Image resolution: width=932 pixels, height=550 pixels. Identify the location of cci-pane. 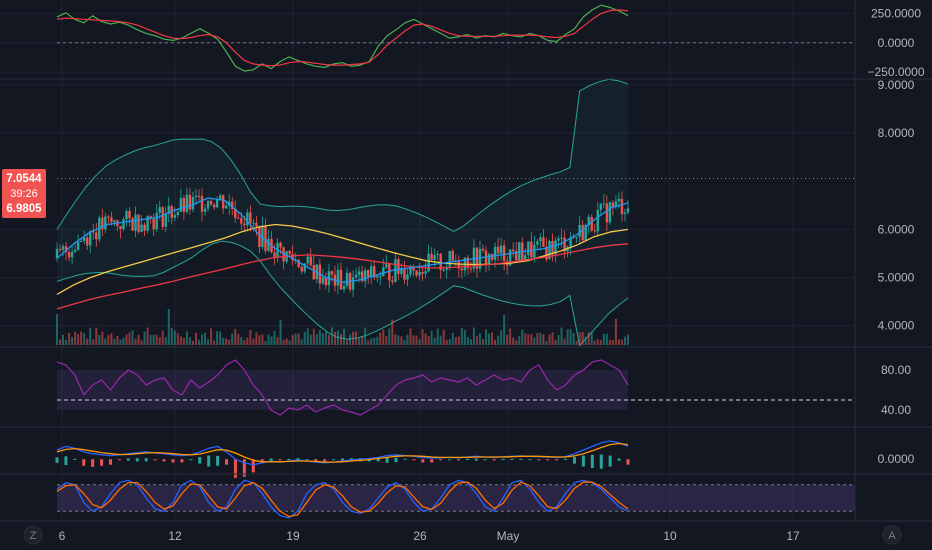
(455, 38).